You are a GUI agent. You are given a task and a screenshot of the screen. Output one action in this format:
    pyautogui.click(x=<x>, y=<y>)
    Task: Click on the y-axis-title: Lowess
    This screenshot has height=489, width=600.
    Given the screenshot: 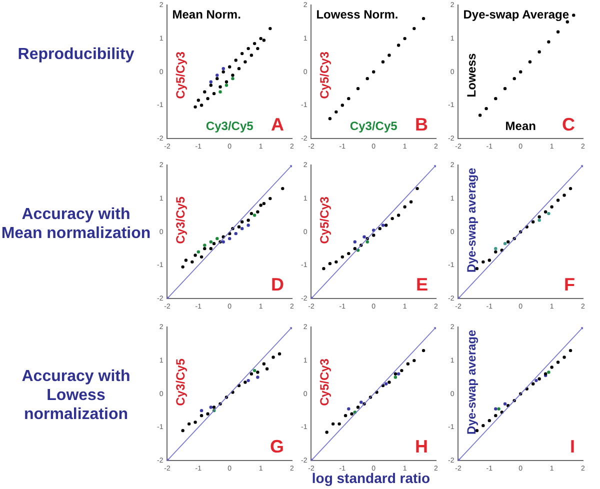 What is the action you would take?
    pyautogui.click(x=471, y=75)
    